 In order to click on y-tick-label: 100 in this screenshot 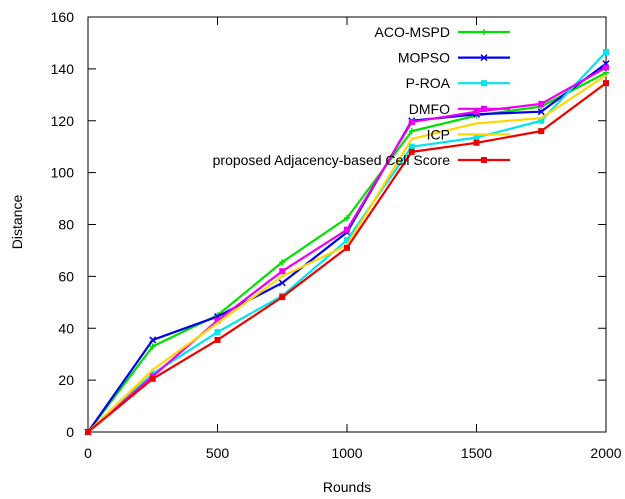, I will do `click(63, 173)`.